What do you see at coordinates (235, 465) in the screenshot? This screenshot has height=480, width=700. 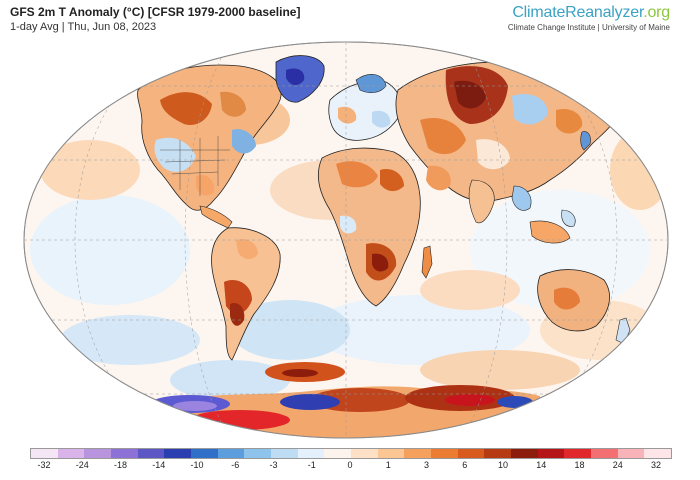 I see `legend-tick-label: -6` at bounding box center [235, 465].